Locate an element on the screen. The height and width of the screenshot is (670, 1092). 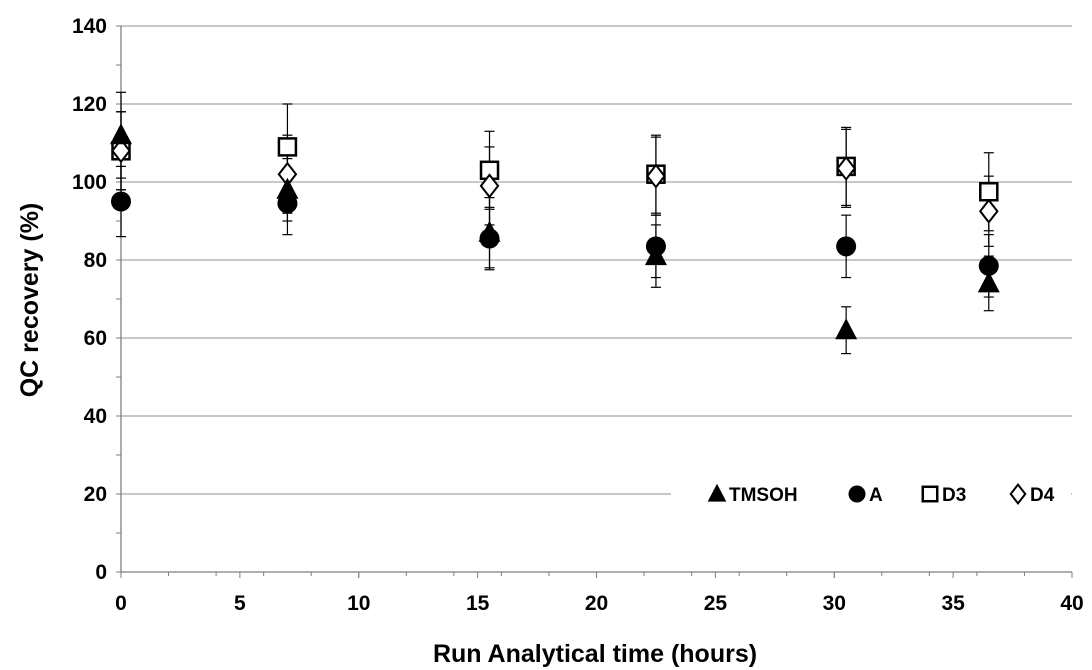
x-tick-label-25: 25 is located at coordinates (716, 603).